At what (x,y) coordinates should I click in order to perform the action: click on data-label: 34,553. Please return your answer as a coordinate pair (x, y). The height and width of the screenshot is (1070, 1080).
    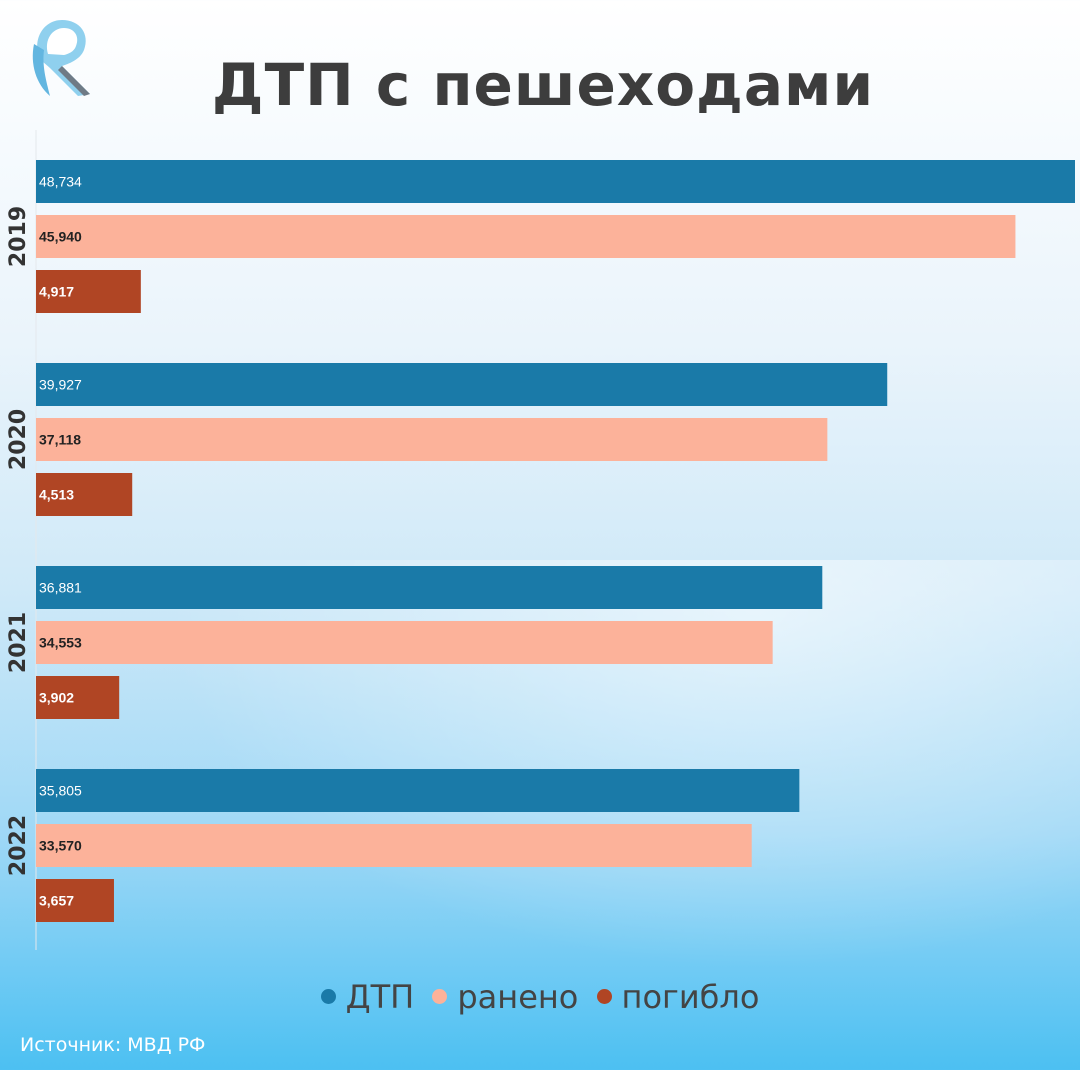
    Looking at the image, I should click on (60, 643).